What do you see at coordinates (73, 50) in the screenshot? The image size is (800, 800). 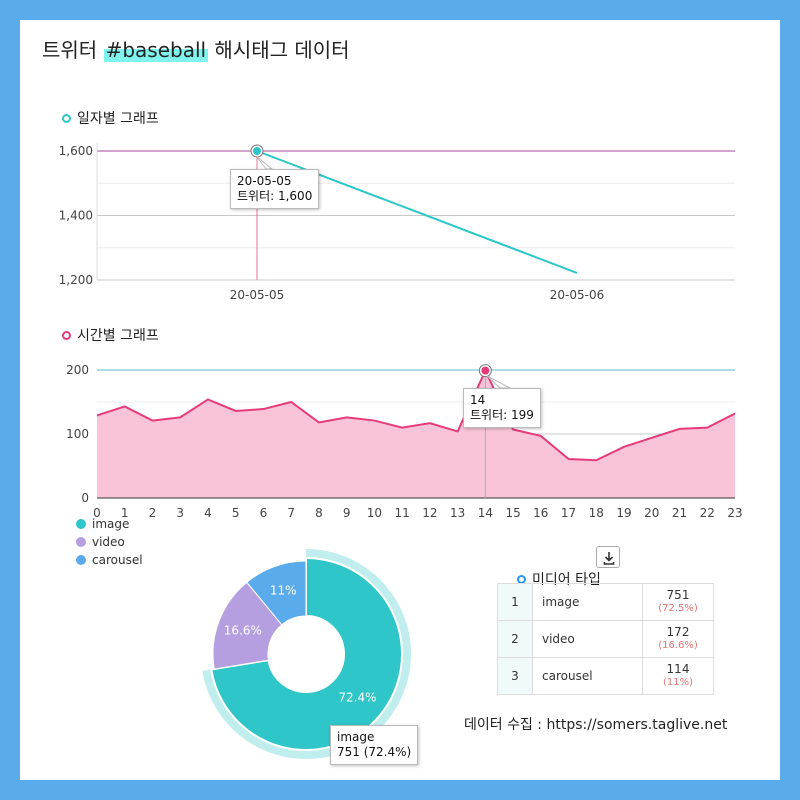 I see `title-prefix: 트위터` at bounding box center [73, 50].